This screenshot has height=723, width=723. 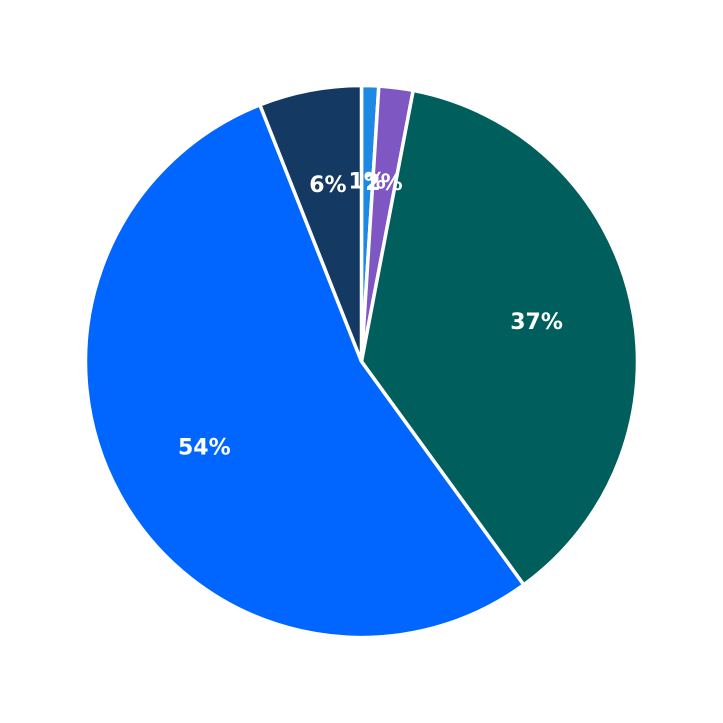 What do you see at coordinates (366, 182) in the screenshot?
I see `pie-slice-label-1: 1%` at bounding box center [366, 182].